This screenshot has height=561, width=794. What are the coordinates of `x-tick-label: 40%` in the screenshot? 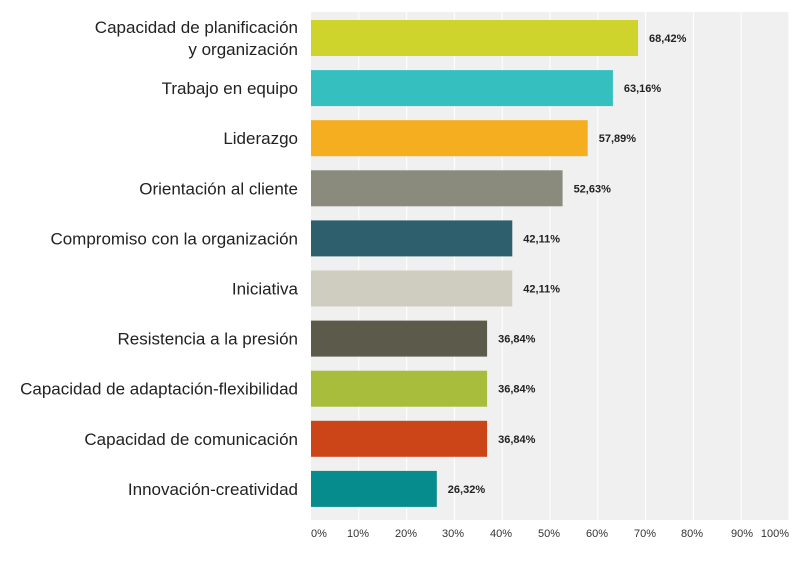 It's located at (501, 534).